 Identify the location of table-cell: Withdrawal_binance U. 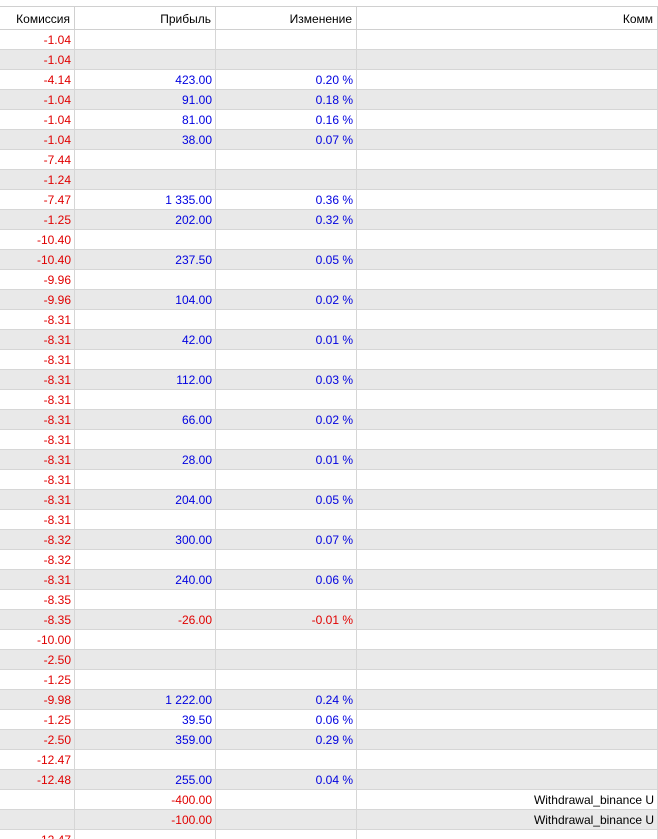
(507, 819).